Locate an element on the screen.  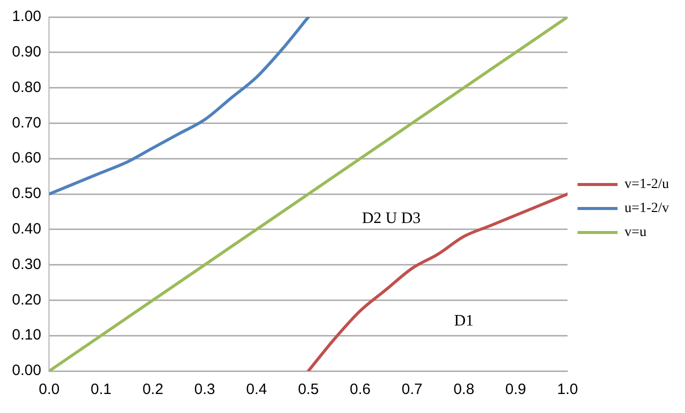
x-tick-label: 0.8 is located at coordinates (463, 389).